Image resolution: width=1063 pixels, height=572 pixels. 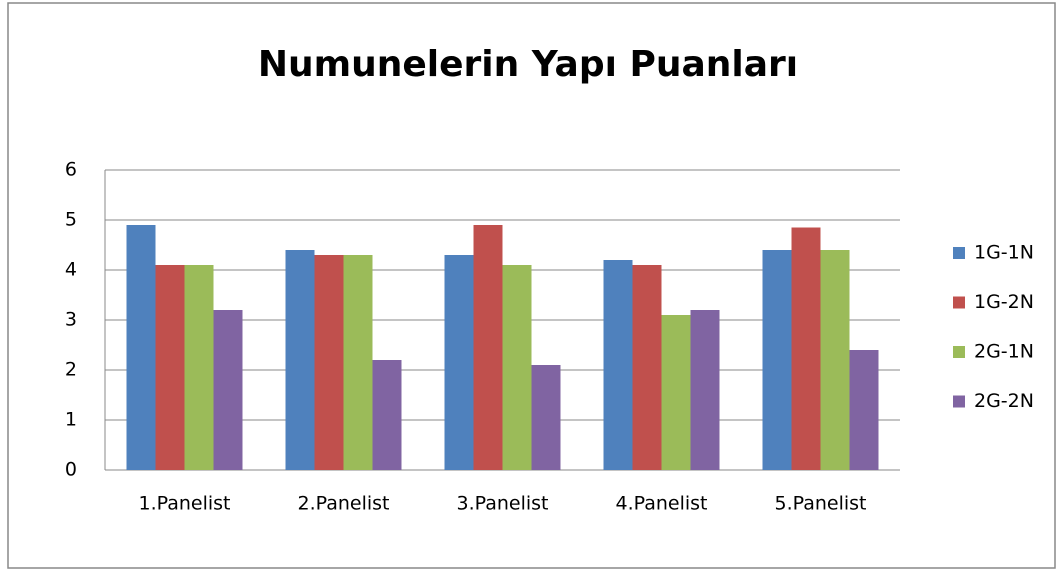 What do you see at coordinates (1004, 352) in the screenshot?
I see `legend-label: 2G-1N` at bounding box center [1004, 352].